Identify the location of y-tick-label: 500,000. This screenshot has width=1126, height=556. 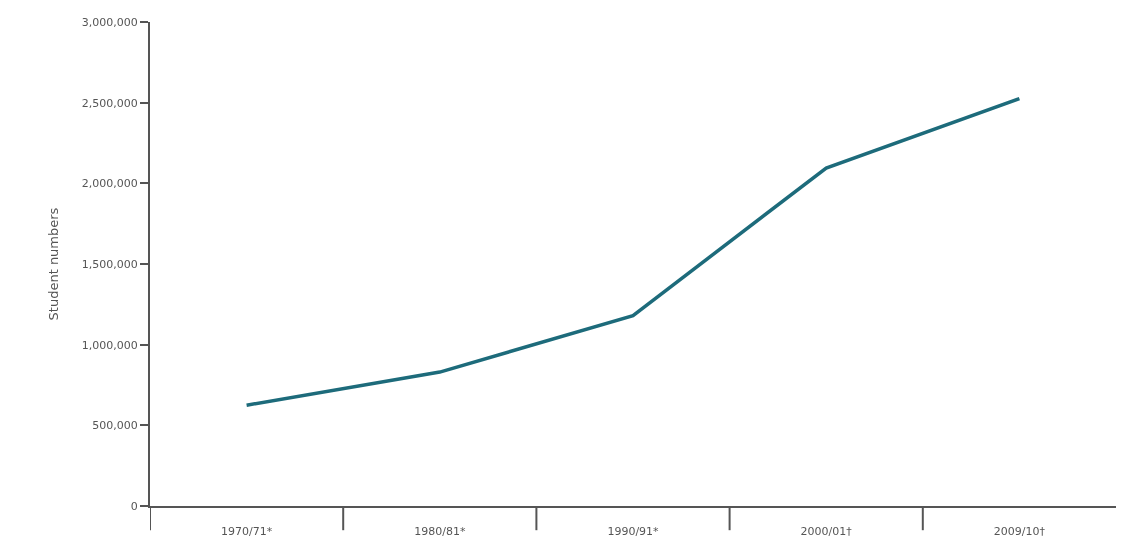
(115, 426).